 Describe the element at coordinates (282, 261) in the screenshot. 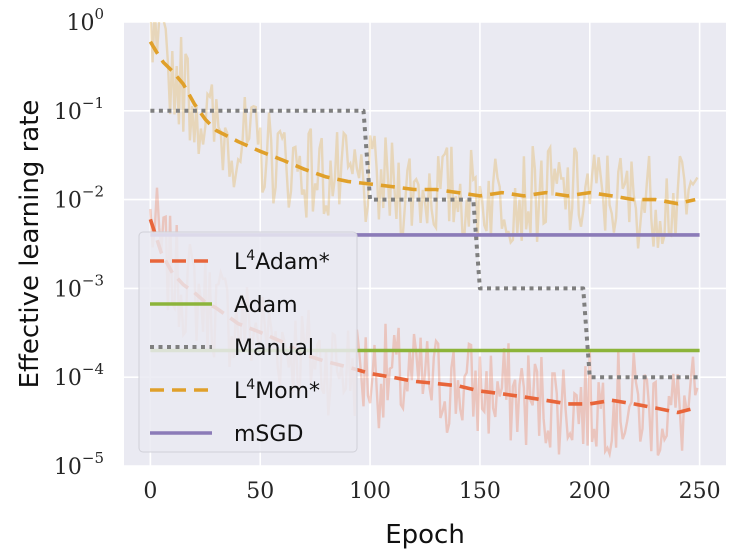

I see `legend-label-l4adam: L4Adam*` at that location.